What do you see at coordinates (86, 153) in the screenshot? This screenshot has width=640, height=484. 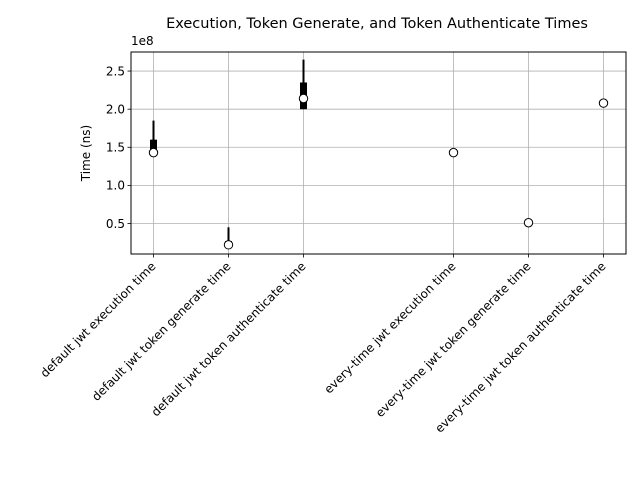 I see `y-axis-label: Time (ns)` at bounding box center [86, 153].